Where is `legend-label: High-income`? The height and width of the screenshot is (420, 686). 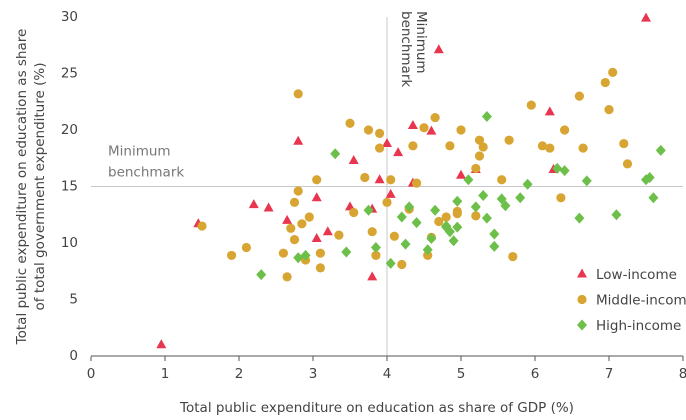 legend-label: High-income is located at coordinates (638, 326).